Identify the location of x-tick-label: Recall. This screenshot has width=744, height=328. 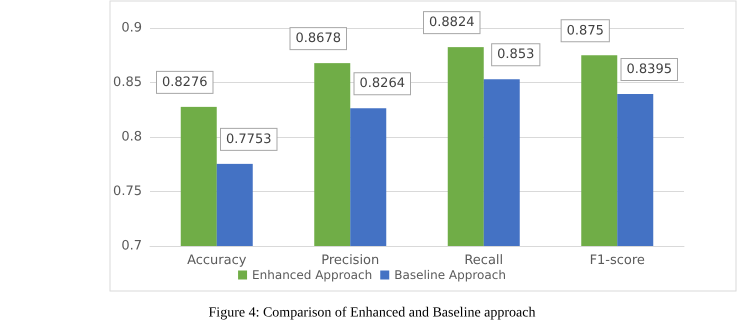
(484, 260).